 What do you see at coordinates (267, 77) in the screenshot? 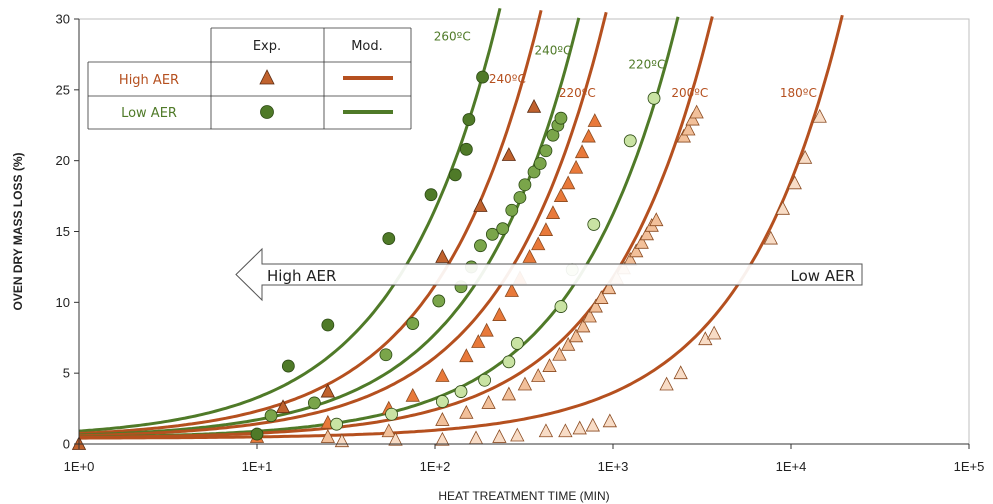
I see `legend-triangle-marker` at bounding box center [267, 77].